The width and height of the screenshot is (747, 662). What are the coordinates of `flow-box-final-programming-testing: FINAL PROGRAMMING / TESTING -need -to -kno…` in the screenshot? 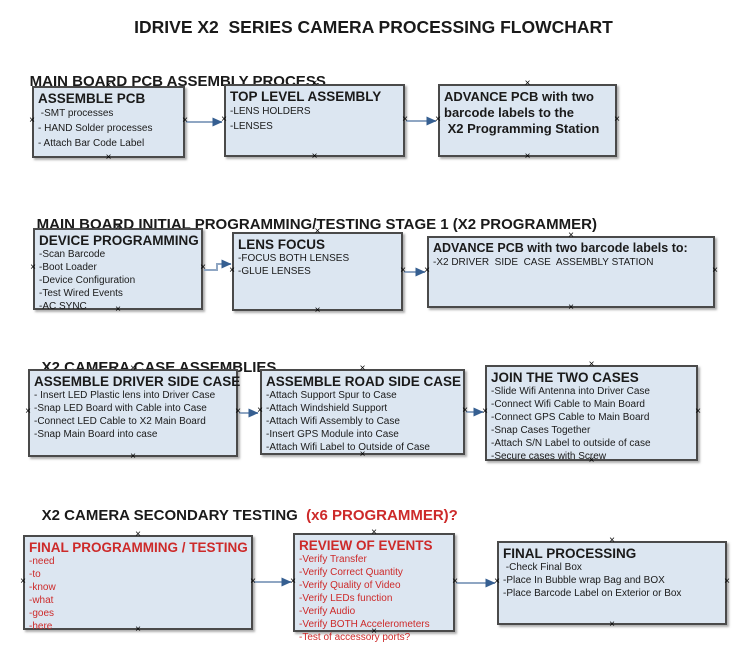 It's located at (138, 582).